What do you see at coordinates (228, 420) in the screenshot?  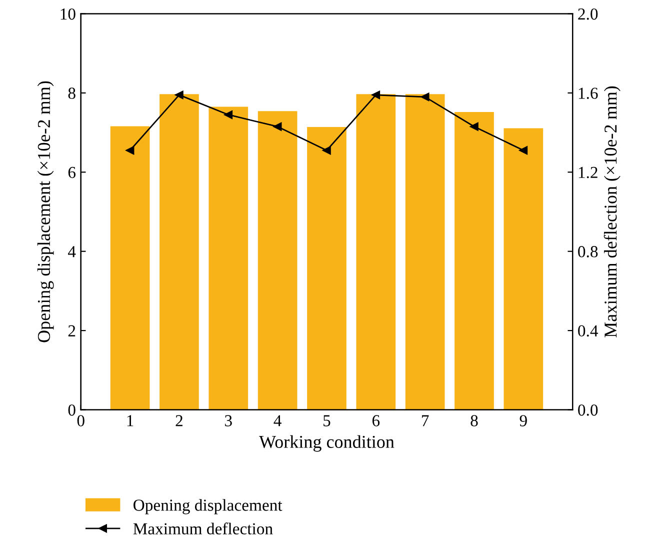 I see `x-tick-label: 3` at bounding box center [228, 420].